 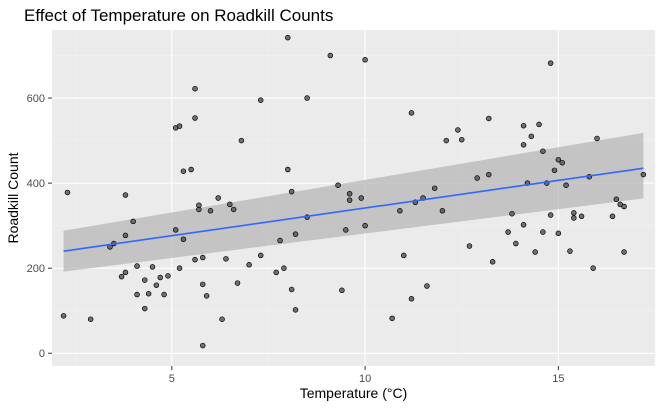 I want to click on x-tick-label: 10, so click(x=365, y=379).